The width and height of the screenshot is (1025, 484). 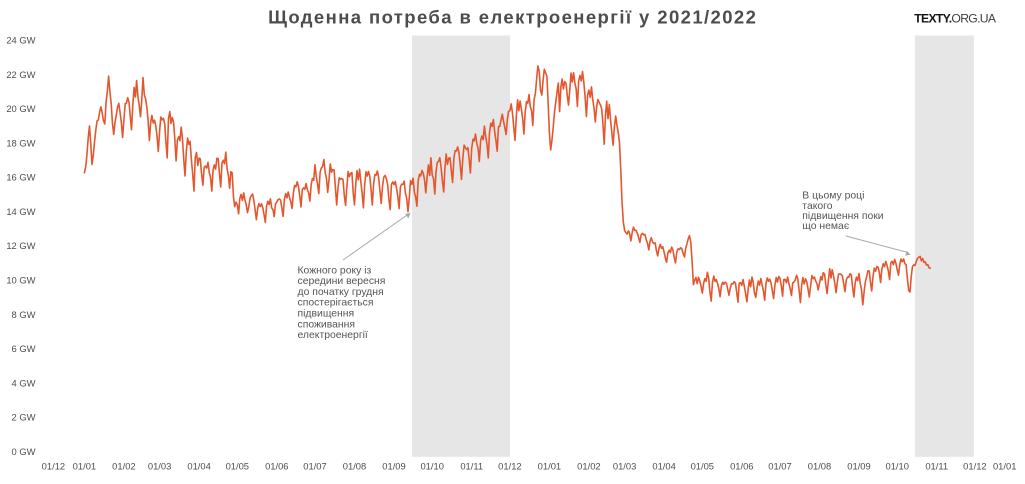 I want to click on svg-text: 22 GW, so click(x=20, y=74).